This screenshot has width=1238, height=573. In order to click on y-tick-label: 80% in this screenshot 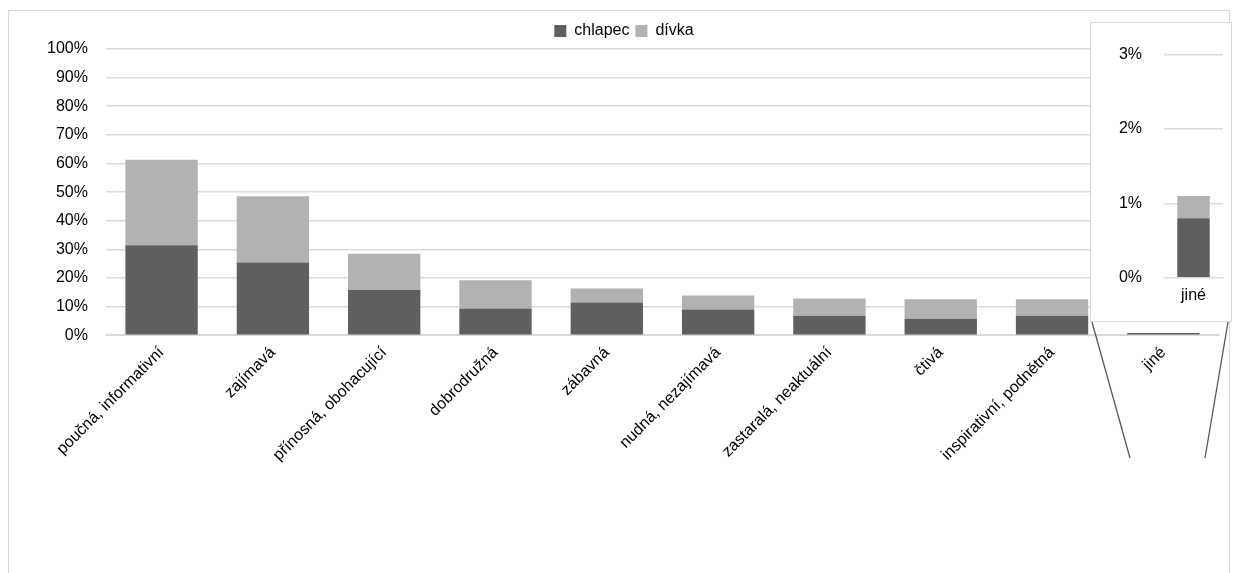, I will do `click(71, 105)`.